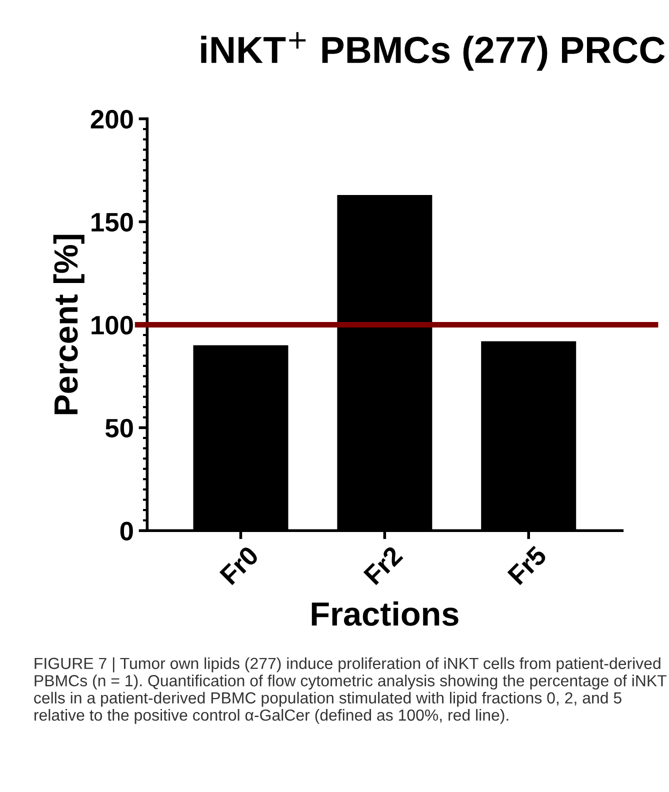 This screenshot has height=792, width=669. Describe the element at coordinates (383, 565) in the screenshot. I see `x-tick-label: Fr2` at that location.